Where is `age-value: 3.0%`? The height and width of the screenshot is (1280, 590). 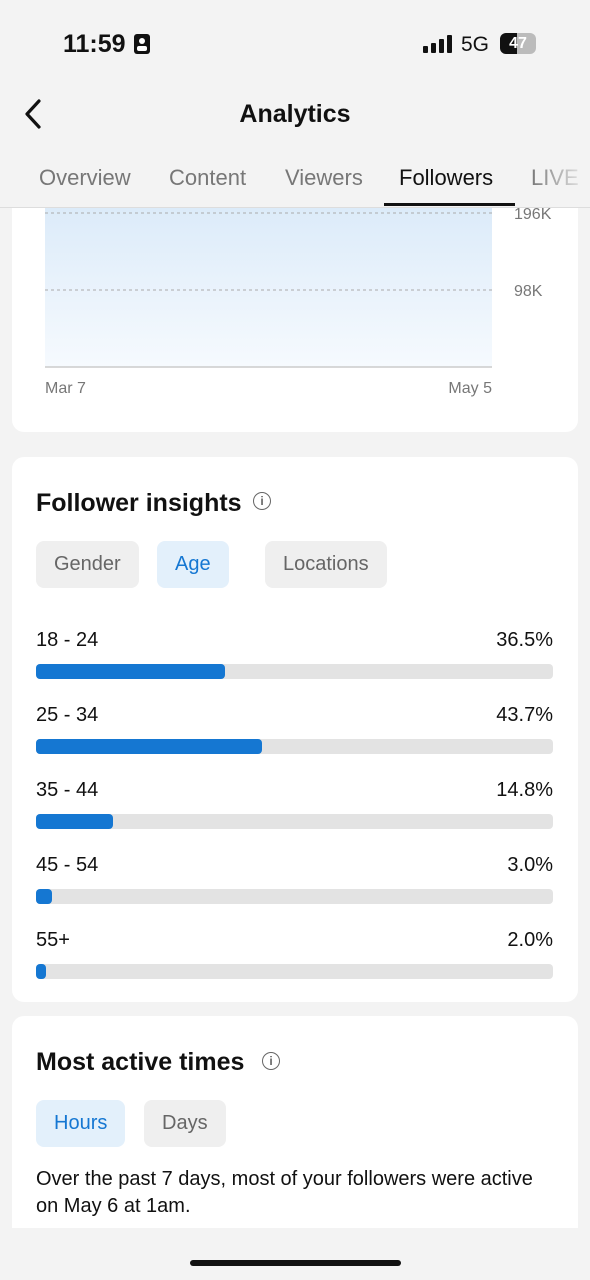 age-value: 3.0% is located at coordinates (530, 865).